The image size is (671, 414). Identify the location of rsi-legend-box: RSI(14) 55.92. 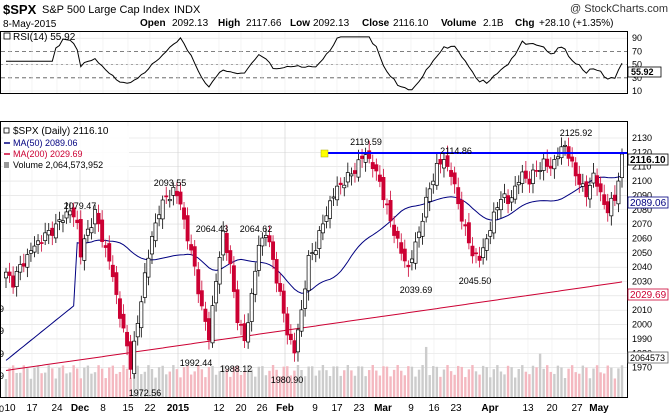
(39, 37).